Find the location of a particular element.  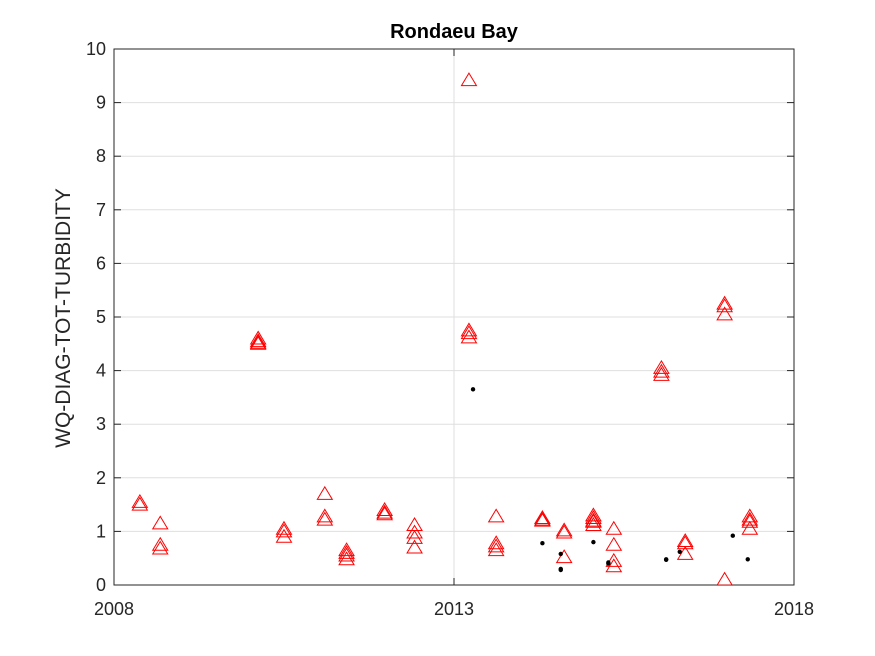

x-tick-label: 2018 is located at coordinates (794, 609).